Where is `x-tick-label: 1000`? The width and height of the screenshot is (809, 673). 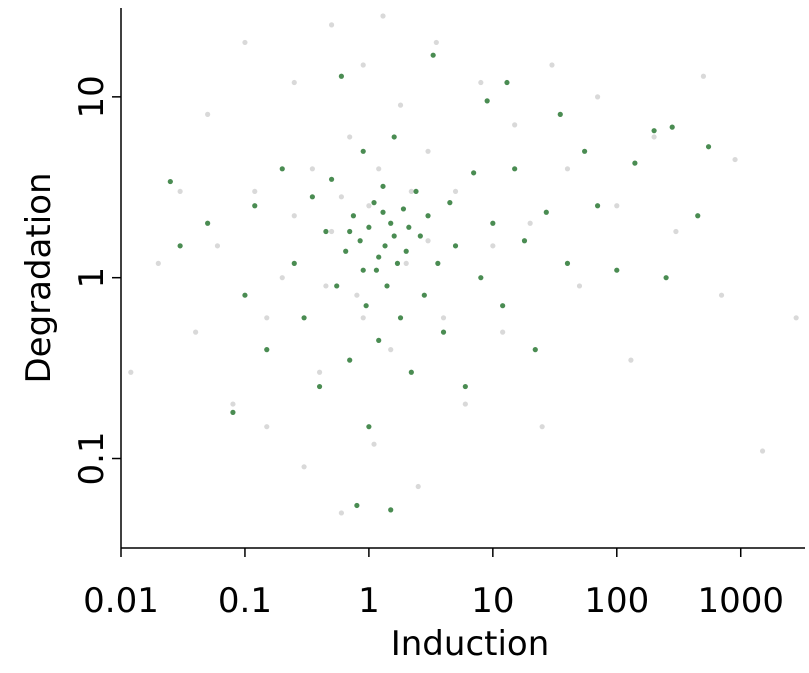
x-tick-label: 1000 is located at coordinates (740, 601).